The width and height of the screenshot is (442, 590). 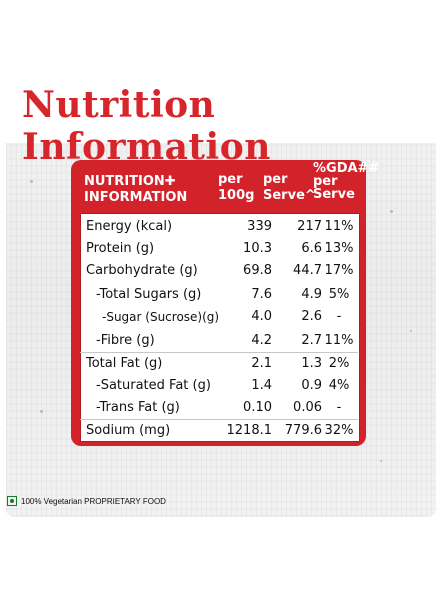 What do you see at coordinates (249, 430) in the screenshot?
I see `value-per-100g: 1218.1` at bounding box center [249, 430].